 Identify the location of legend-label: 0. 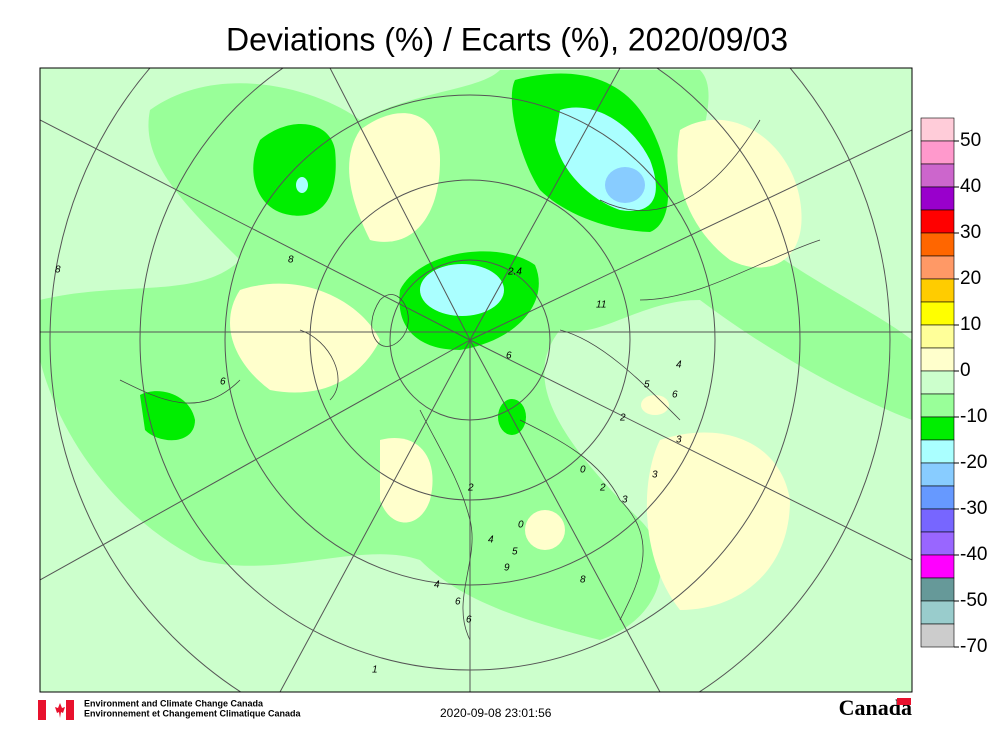
(965, 370).